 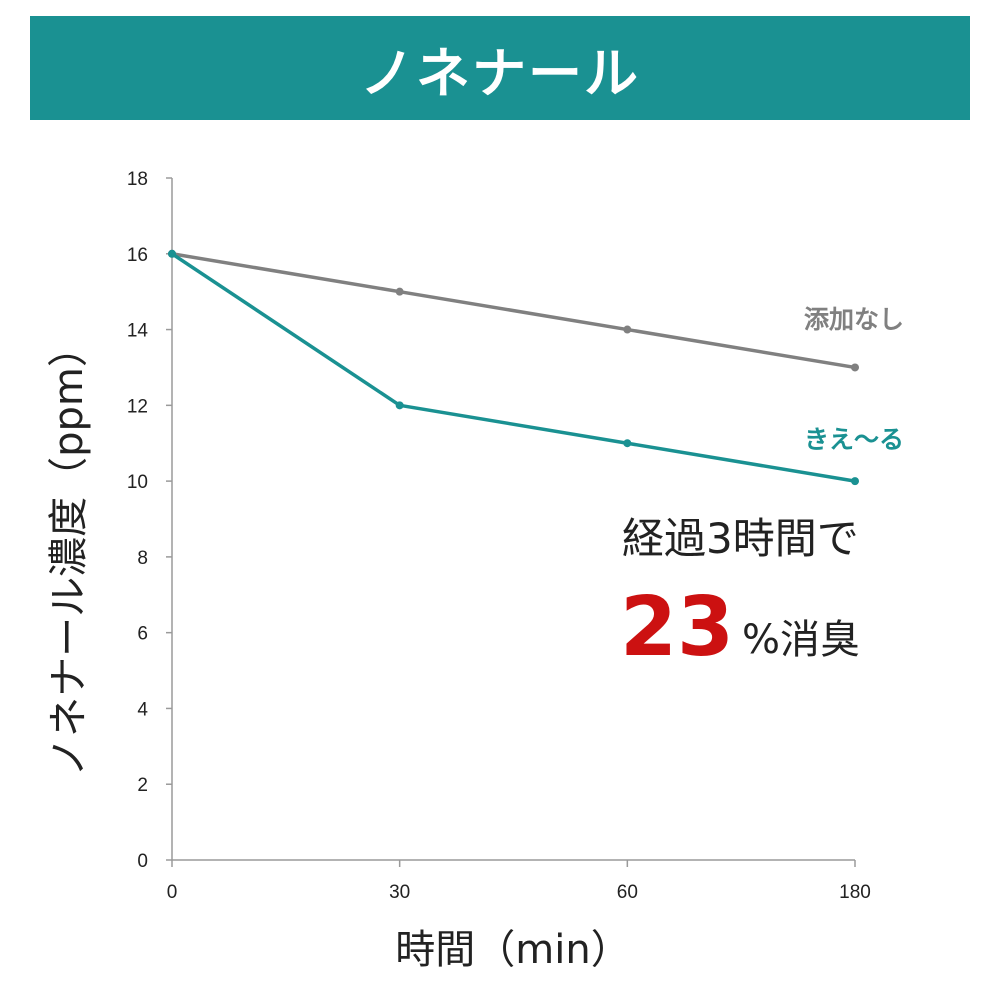 I want to click on y-axis-label: ノネナール濃度（ppm）, so click(x=69, y=552).